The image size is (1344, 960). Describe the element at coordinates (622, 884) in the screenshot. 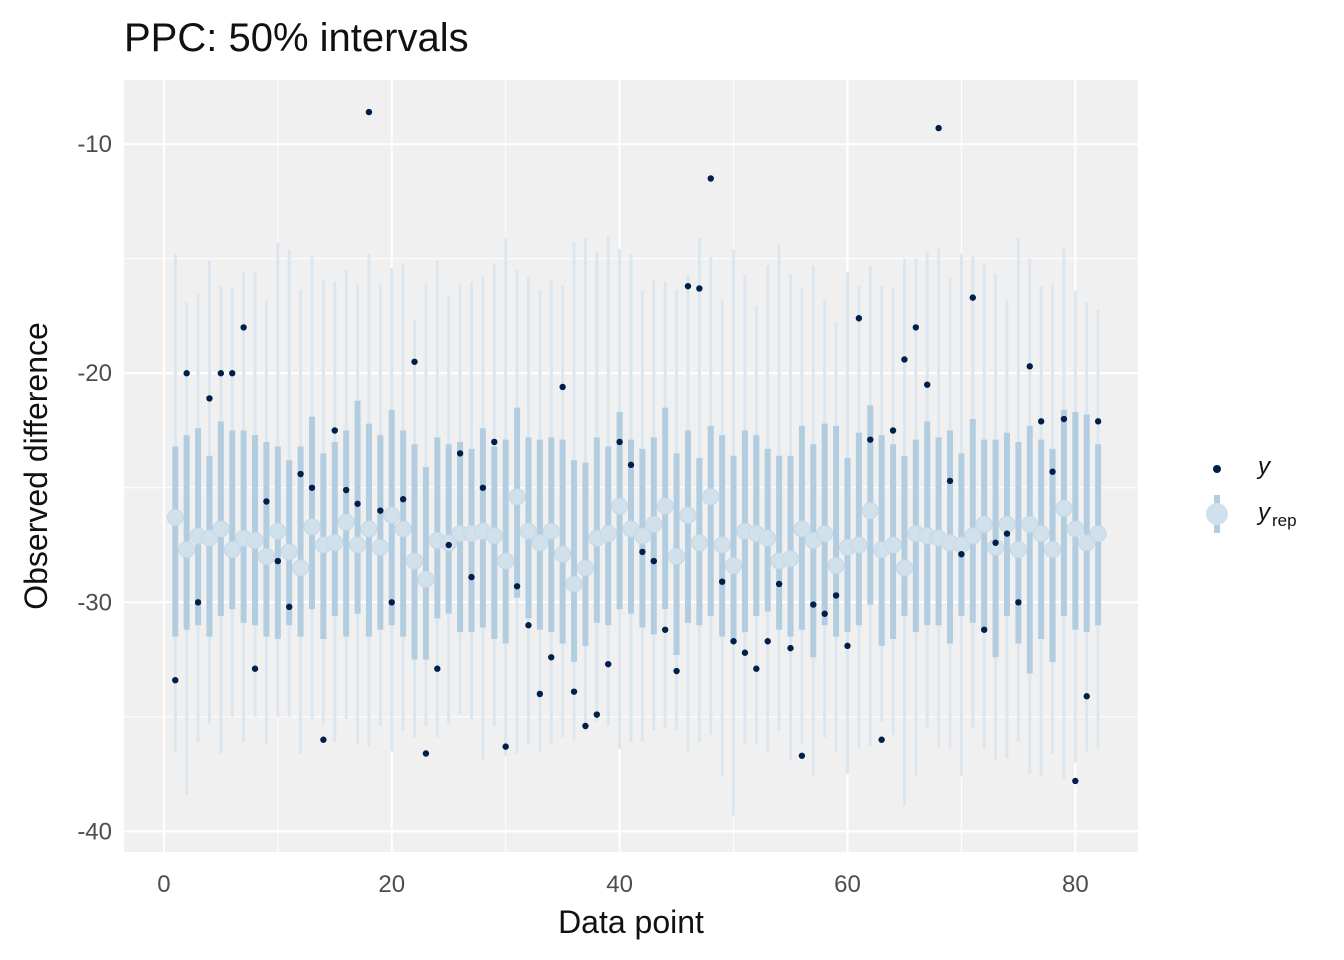

I see `x-axis: 0 20 40 60 80` at that location.